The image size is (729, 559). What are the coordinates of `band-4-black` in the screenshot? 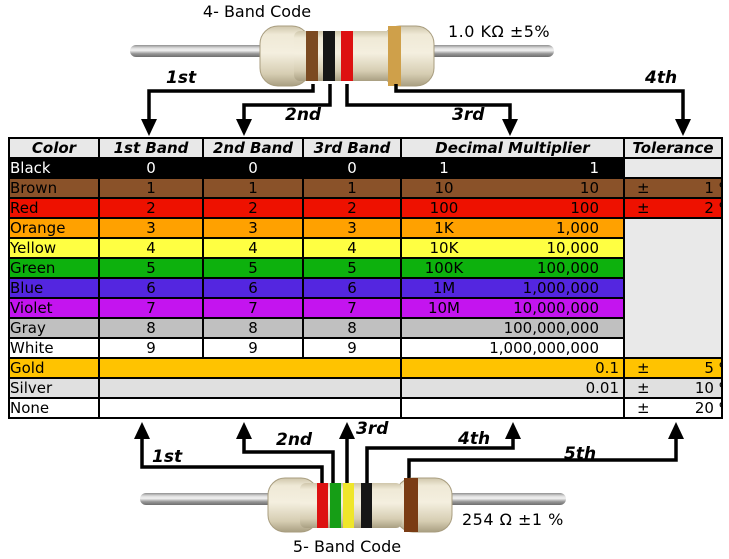 It's located at (366, 505).